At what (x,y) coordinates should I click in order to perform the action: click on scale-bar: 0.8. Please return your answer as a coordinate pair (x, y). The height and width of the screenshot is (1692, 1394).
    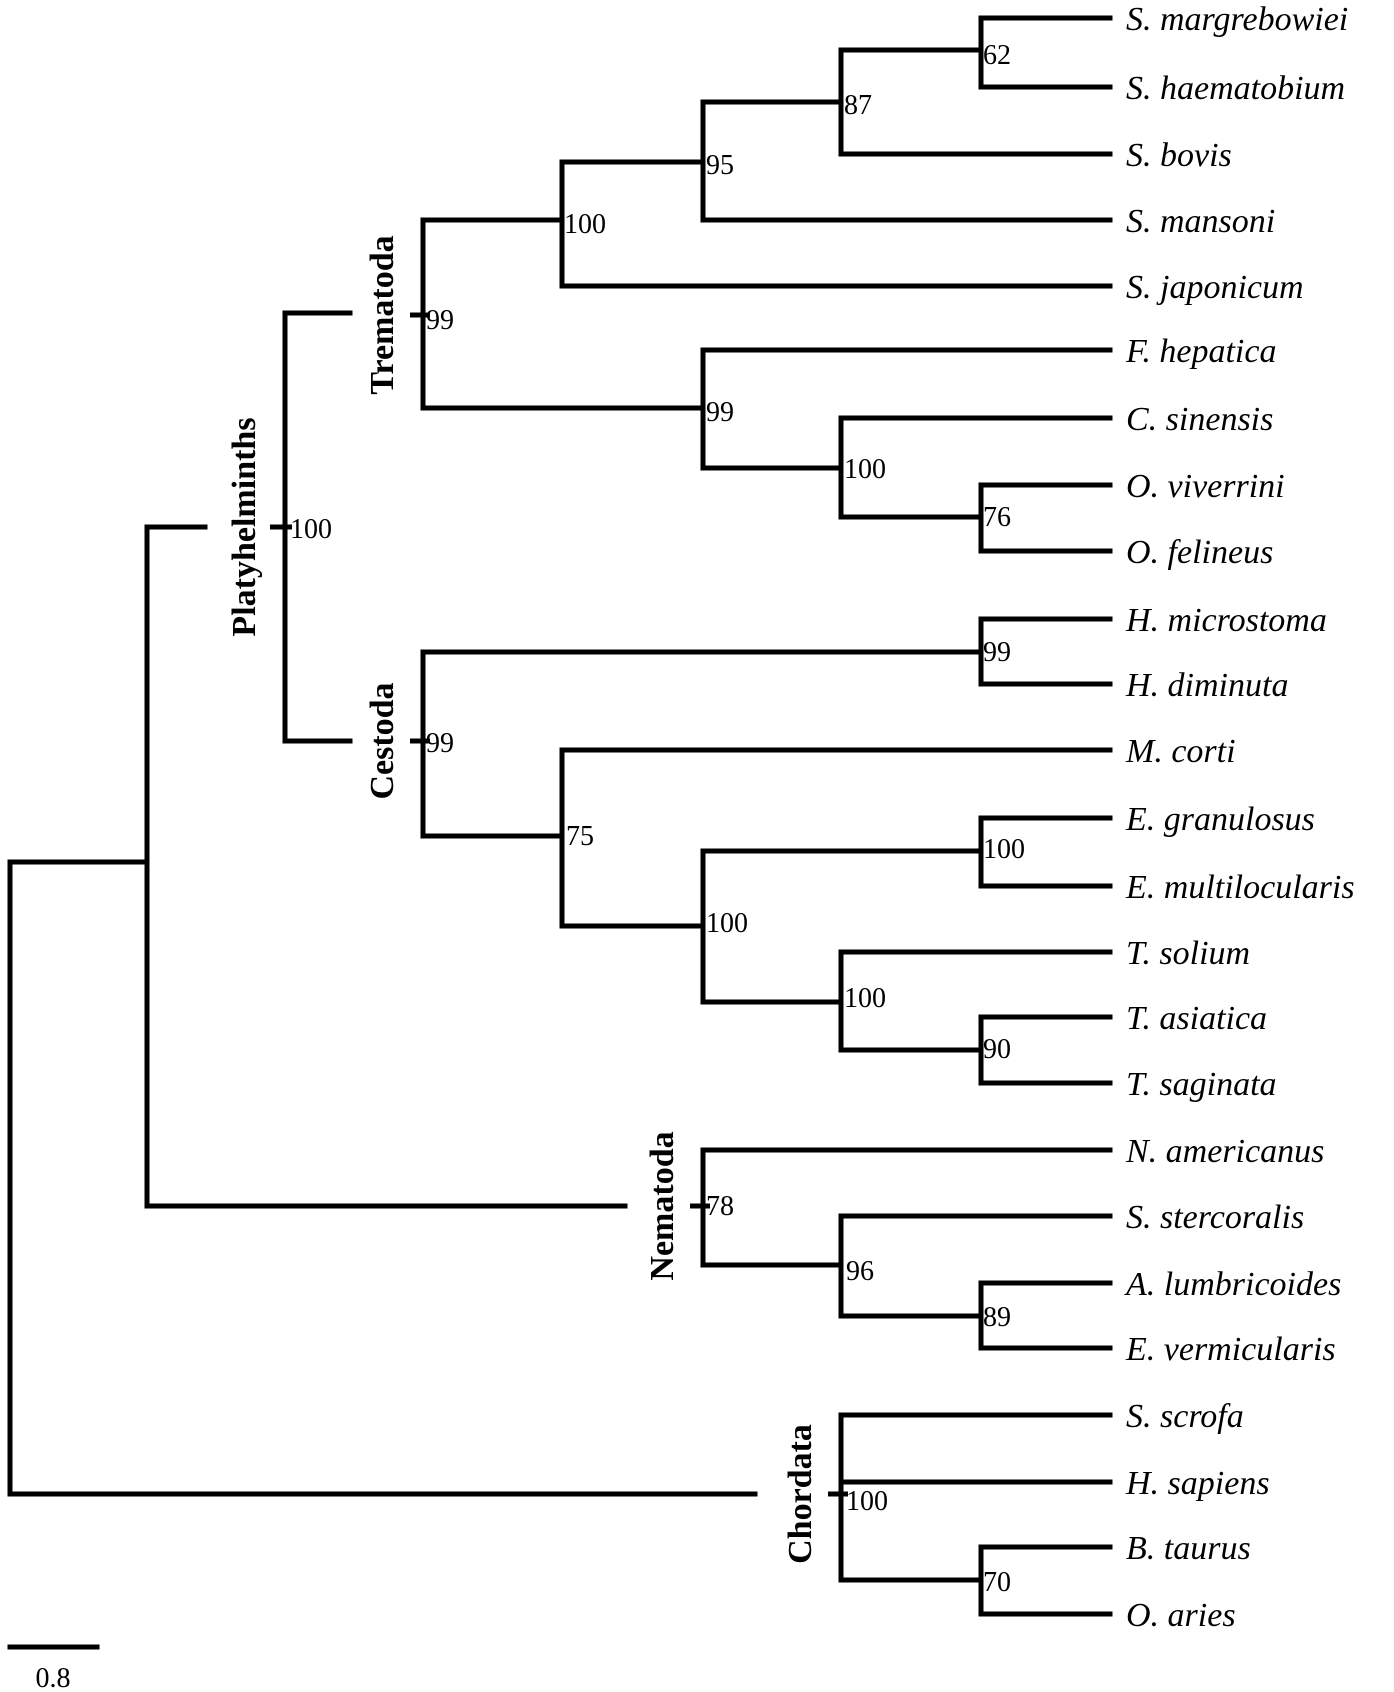
    Looking at the image, I should click on (53, 1668).